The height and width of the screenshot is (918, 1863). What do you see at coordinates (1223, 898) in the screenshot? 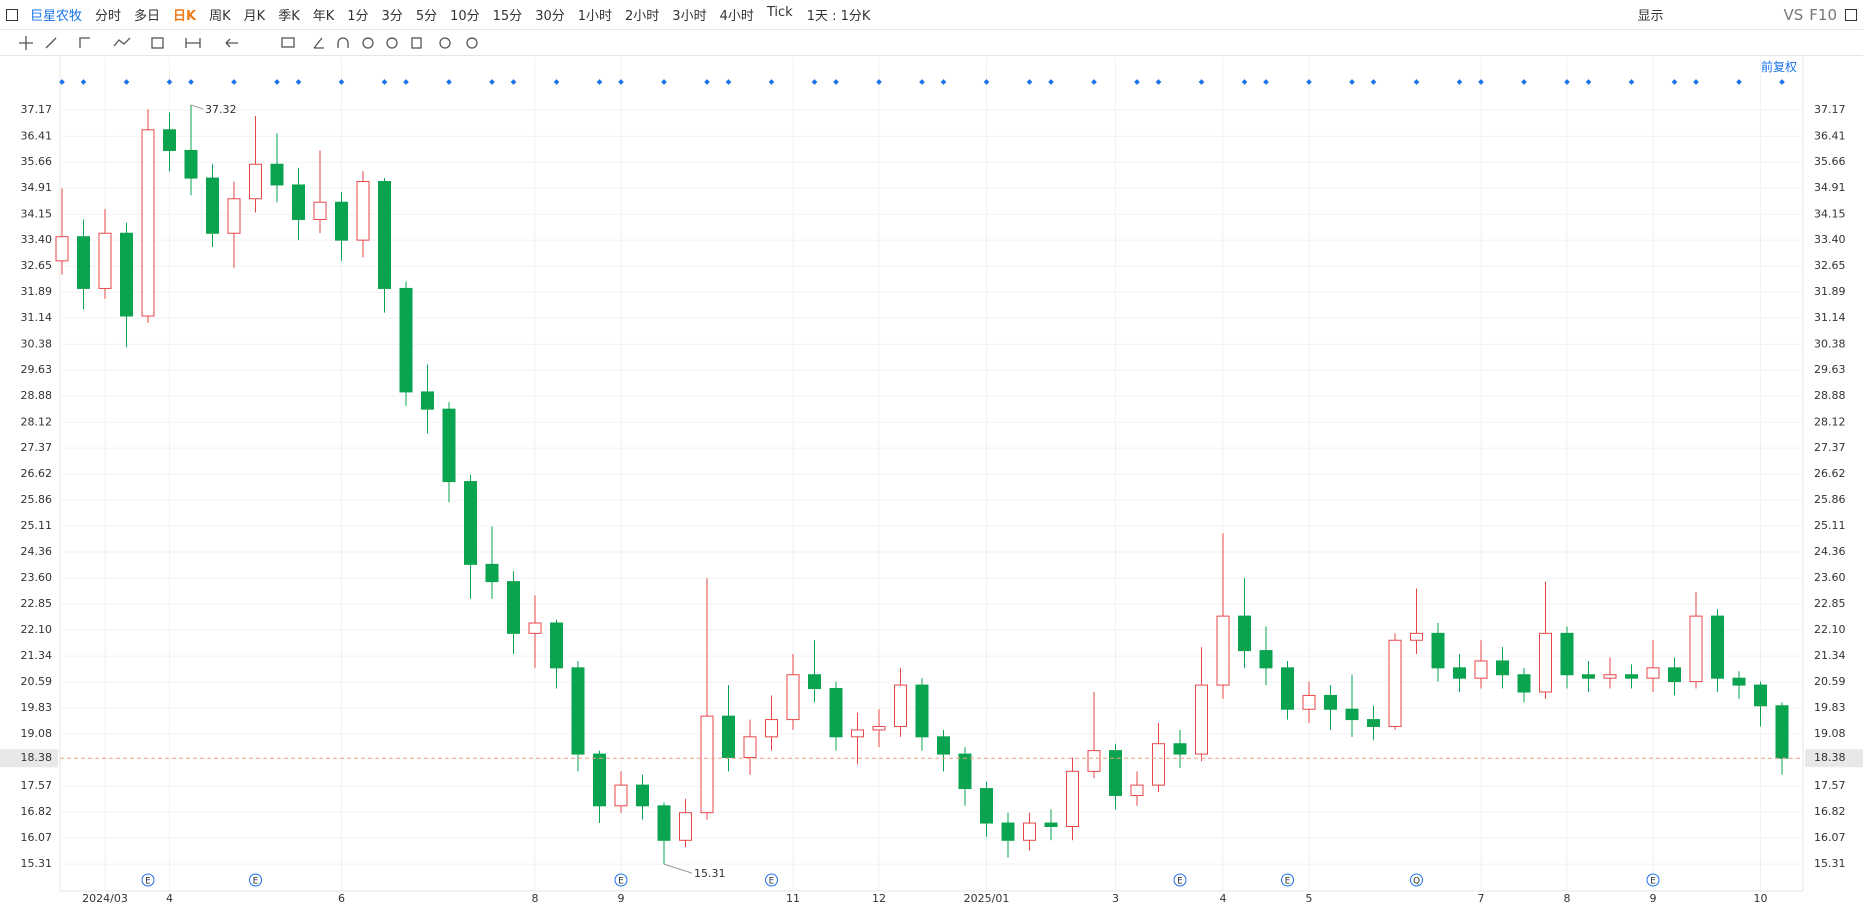
I see `x-tick-label: 4` at bounding box center [1223, 898].